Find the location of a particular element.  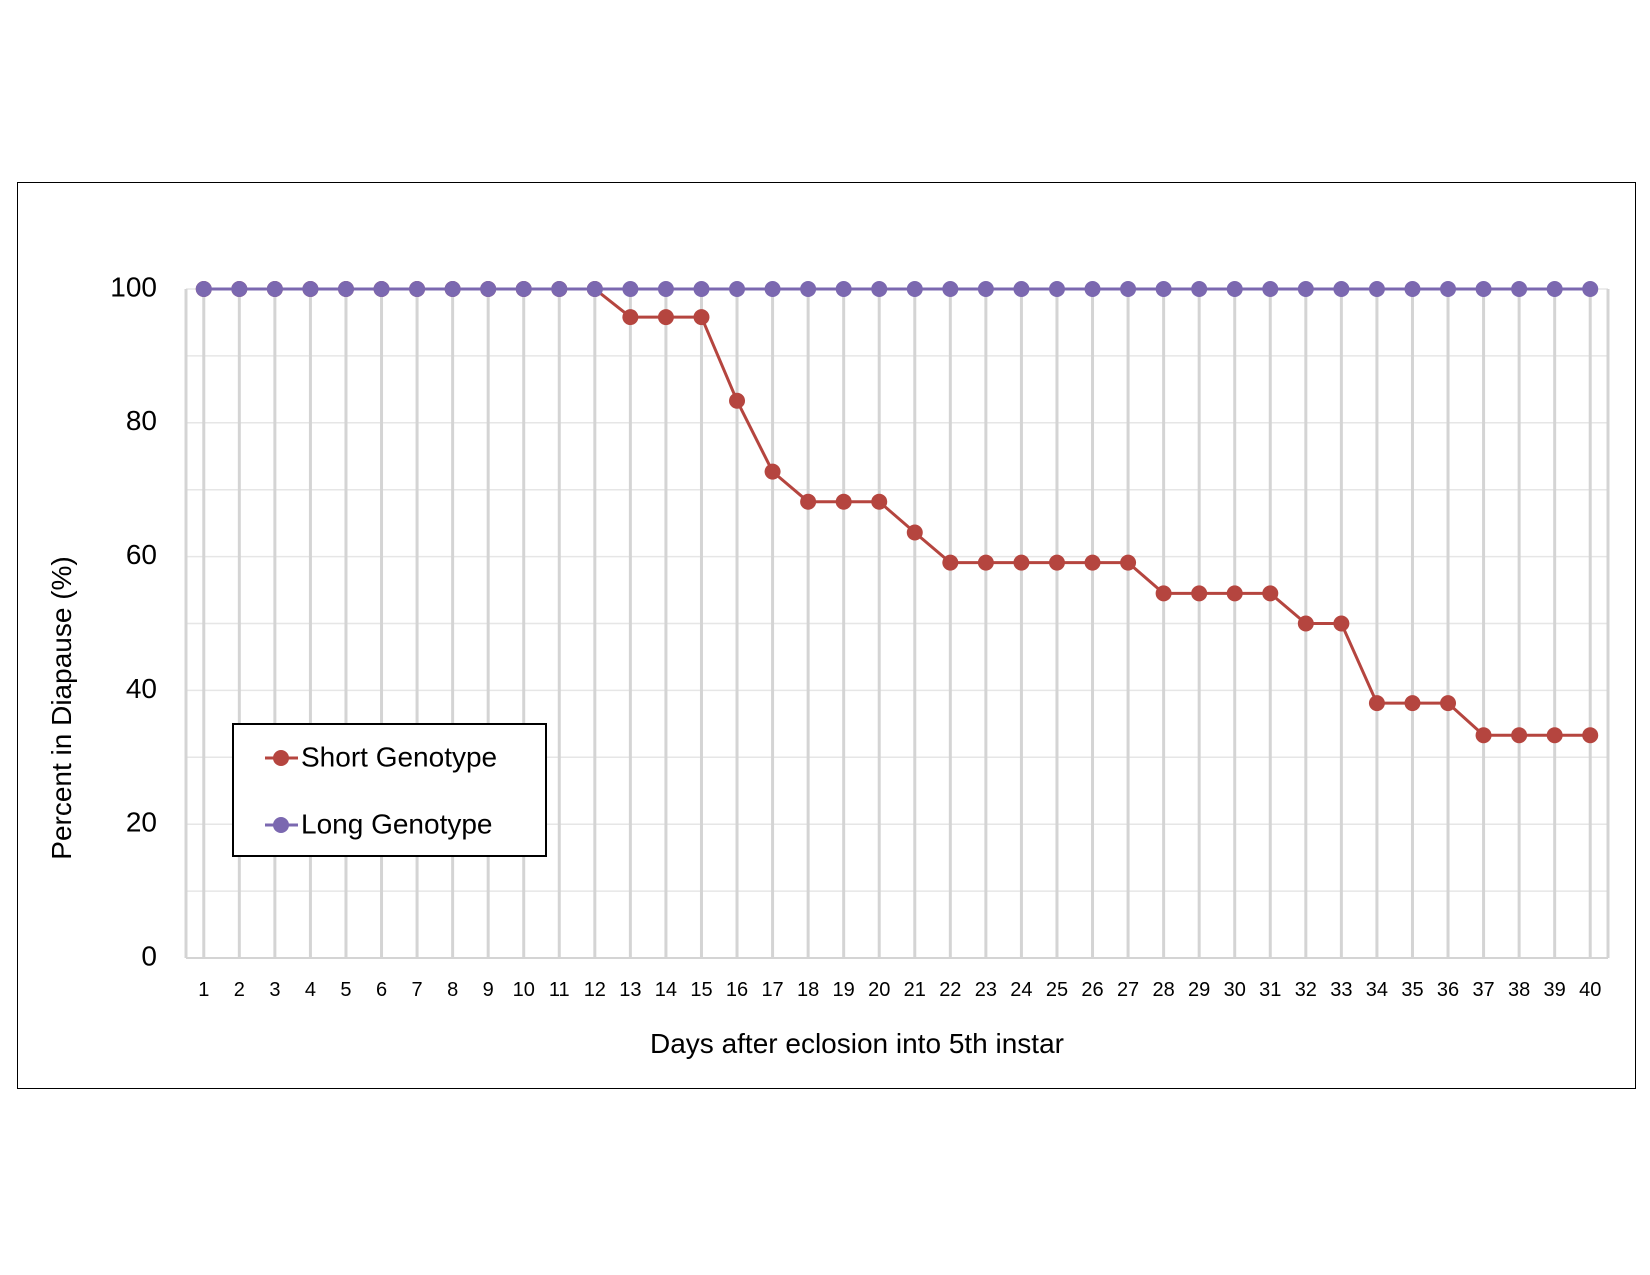

x-tick-label: 1 is located at coordinates (203, 990).